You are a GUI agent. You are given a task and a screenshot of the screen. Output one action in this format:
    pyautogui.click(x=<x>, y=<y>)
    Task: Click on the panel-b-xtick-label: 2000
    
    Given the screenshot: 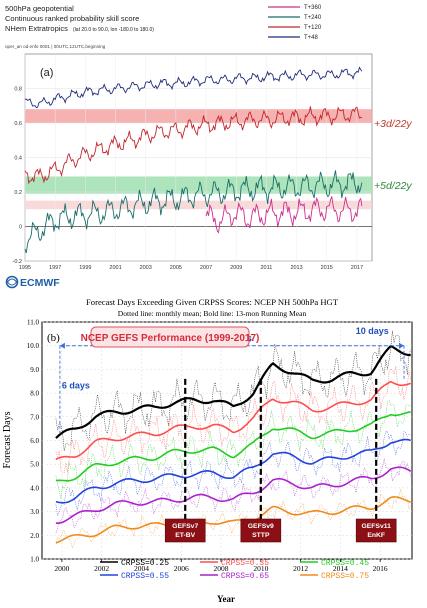 What is the action you would take?
    pyautogui.click(x=61, y=568)
    